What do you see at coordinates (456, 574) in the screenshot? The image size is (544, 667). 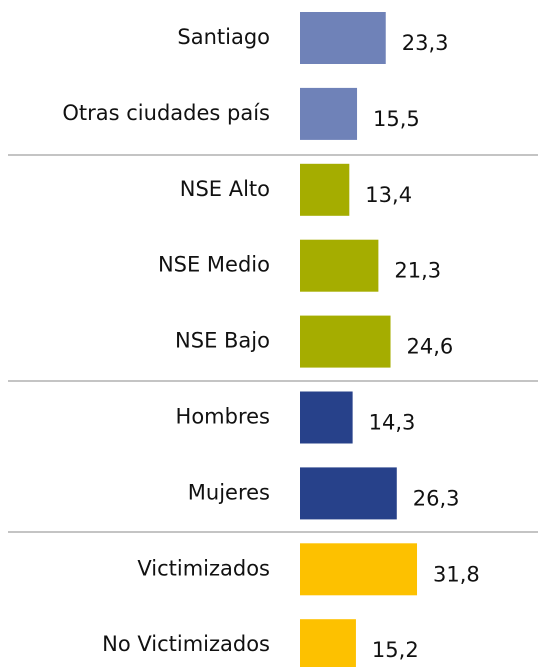 I see `value-label: 31,8` at bounding box center [456, 574].